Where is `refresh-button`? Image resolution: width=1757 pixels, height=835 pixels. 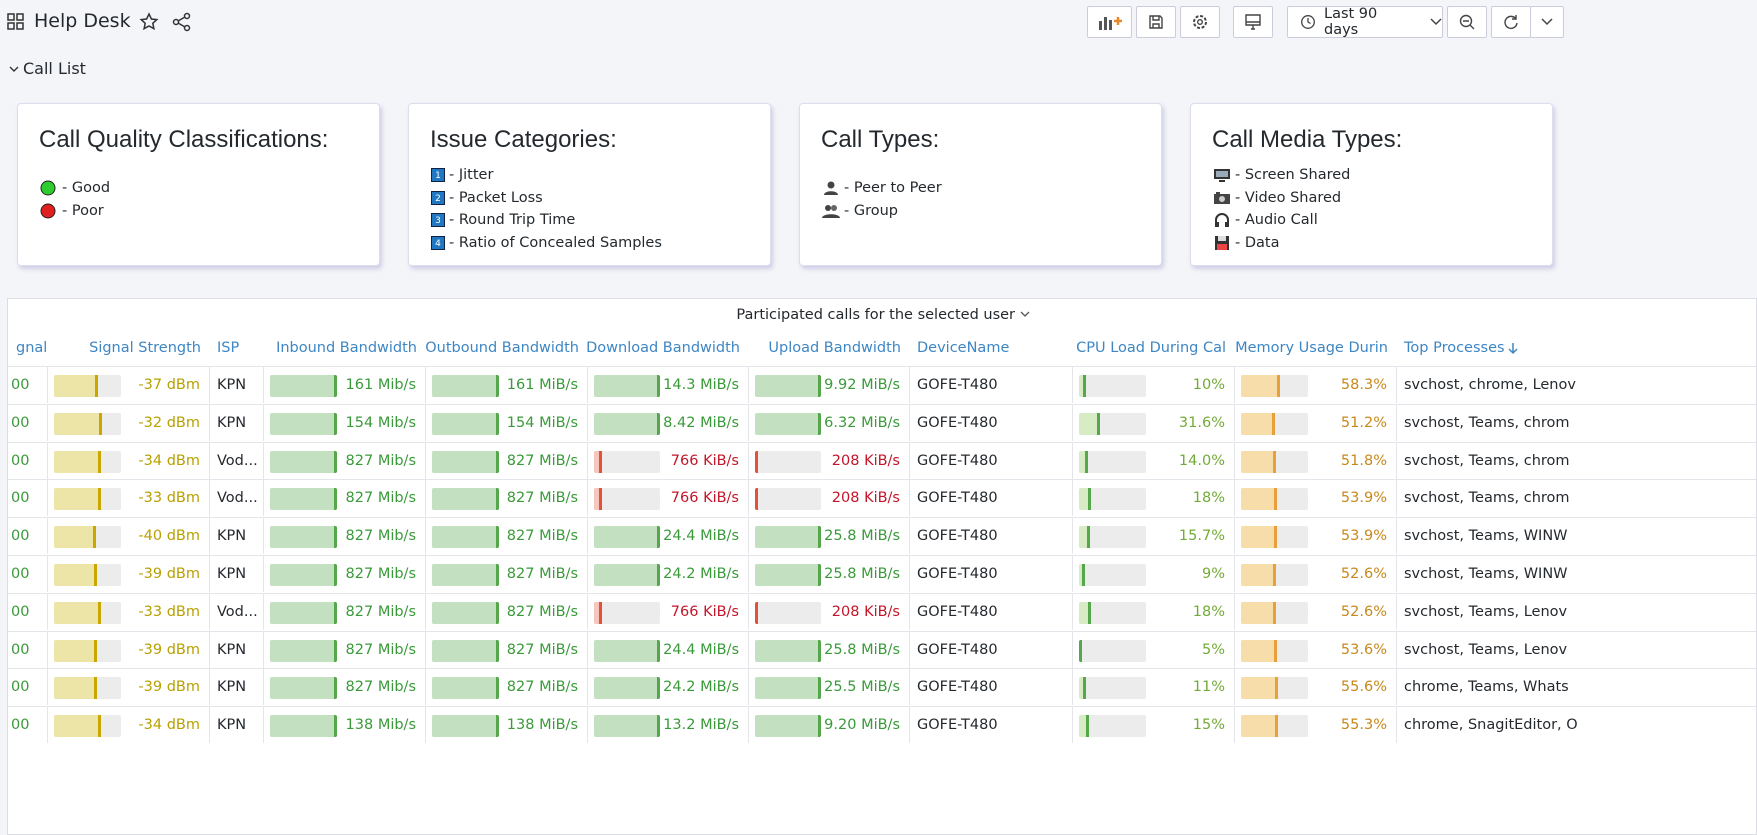
refresh-button is located at coordinates (1511, 22).